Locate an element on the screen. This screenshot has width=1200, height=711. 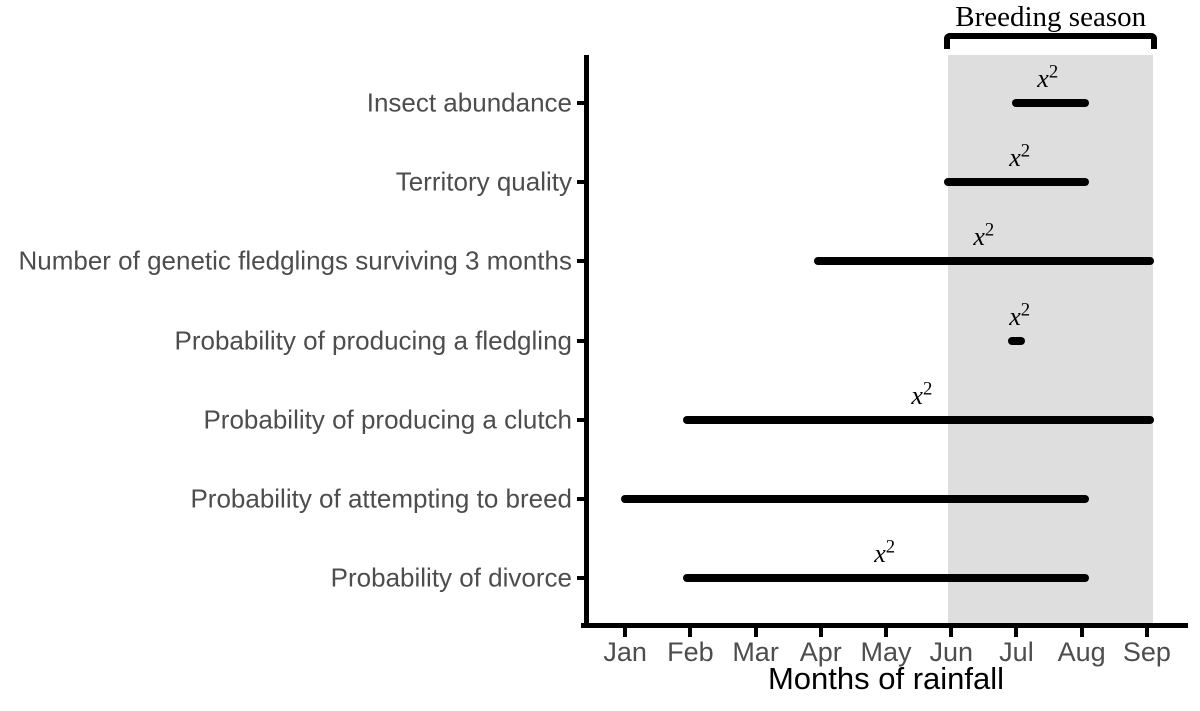
category-label: Probability of attempting to breed is located at coordinates (381, 498).